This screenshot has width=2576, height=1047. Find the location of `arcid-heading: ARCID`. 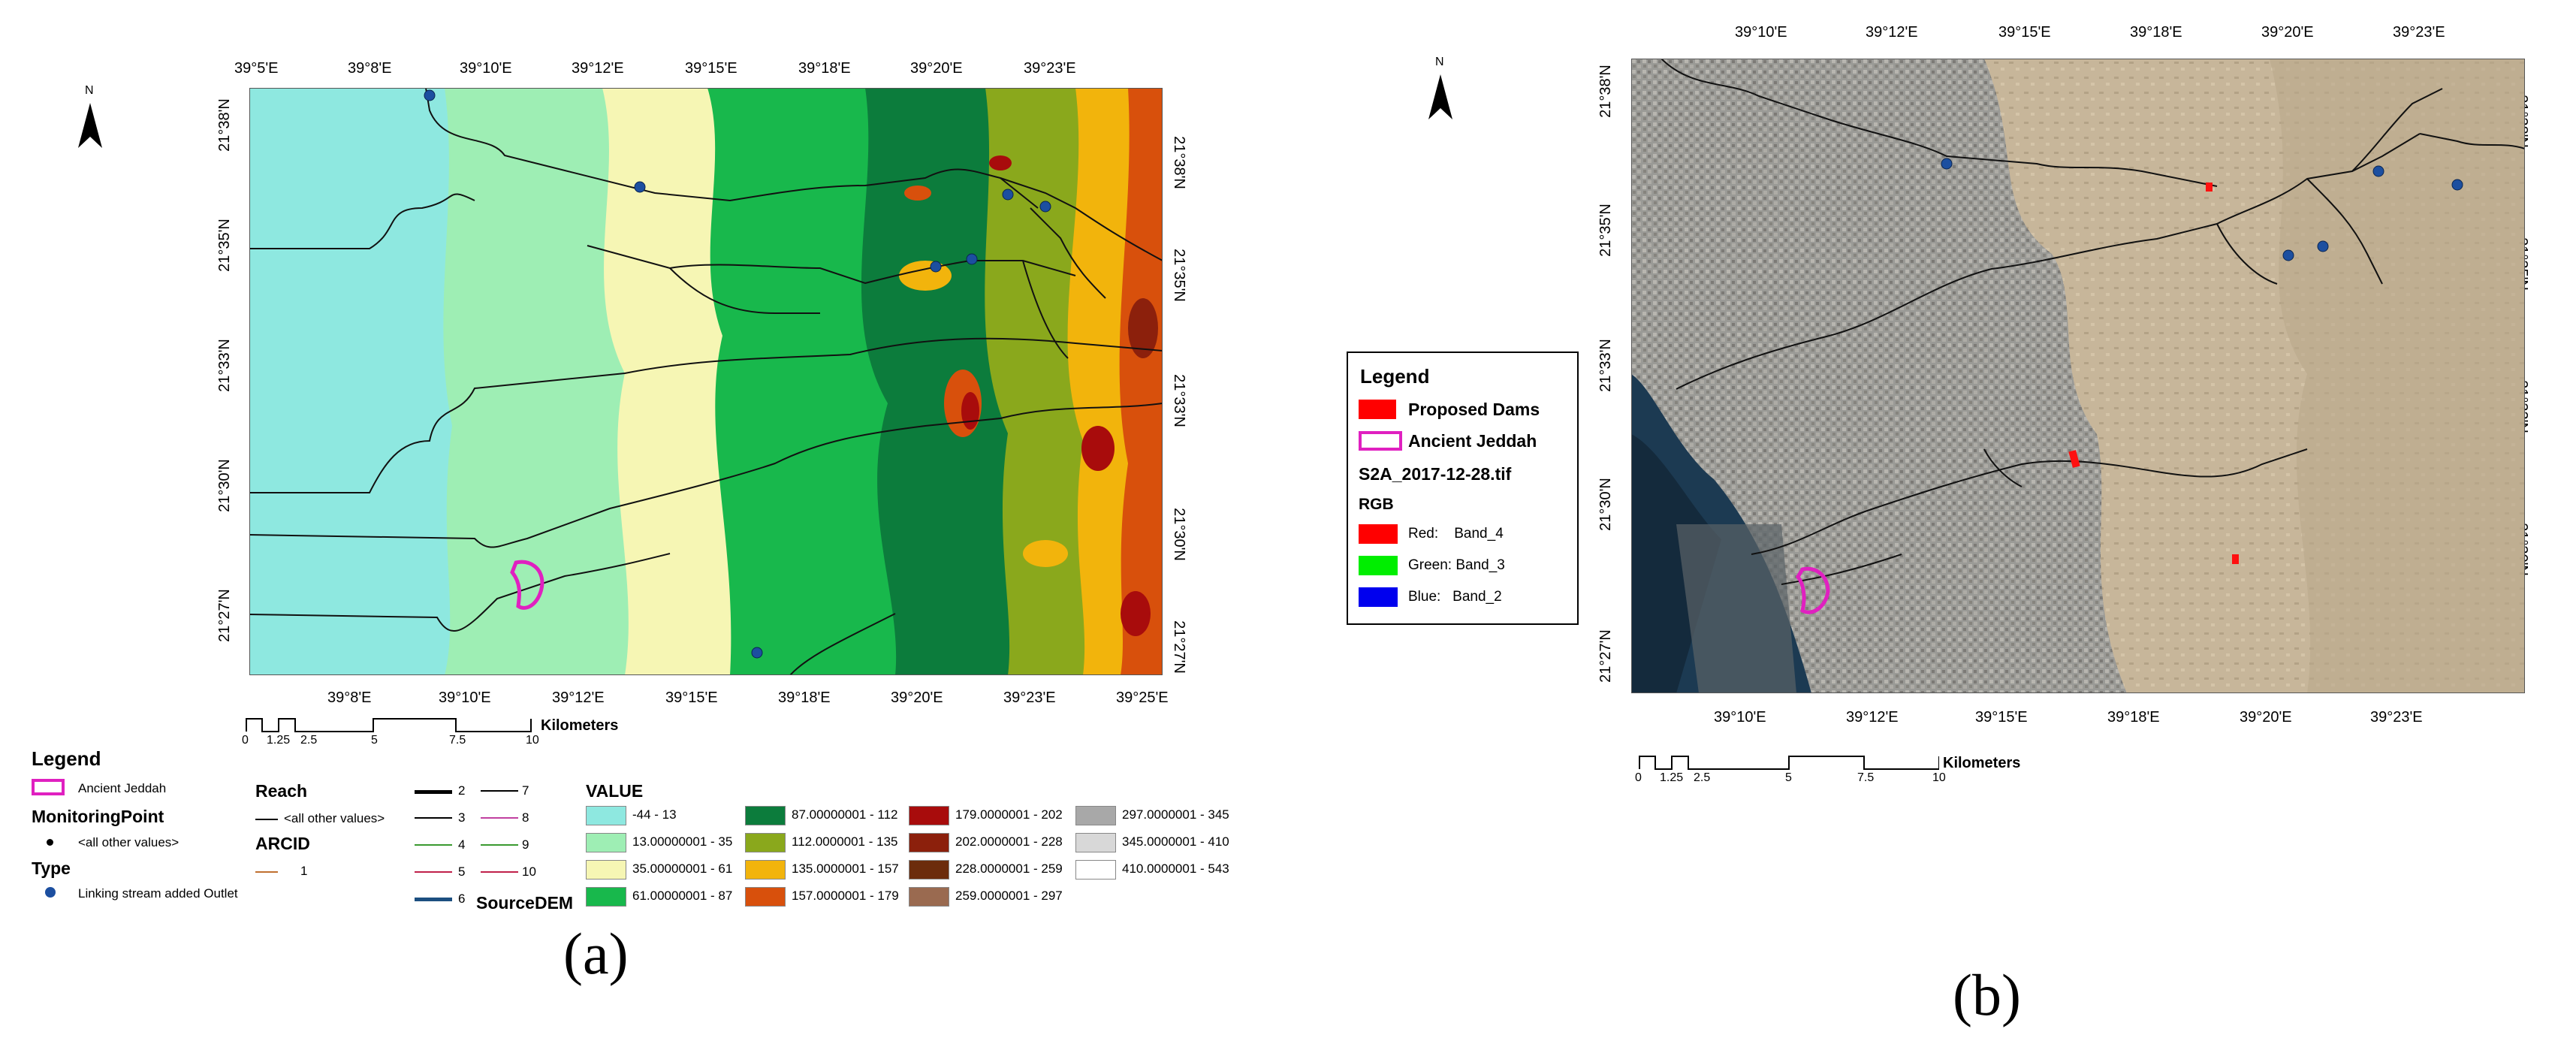

arcid-heading: ARCID is located at coordinates (282, 844).